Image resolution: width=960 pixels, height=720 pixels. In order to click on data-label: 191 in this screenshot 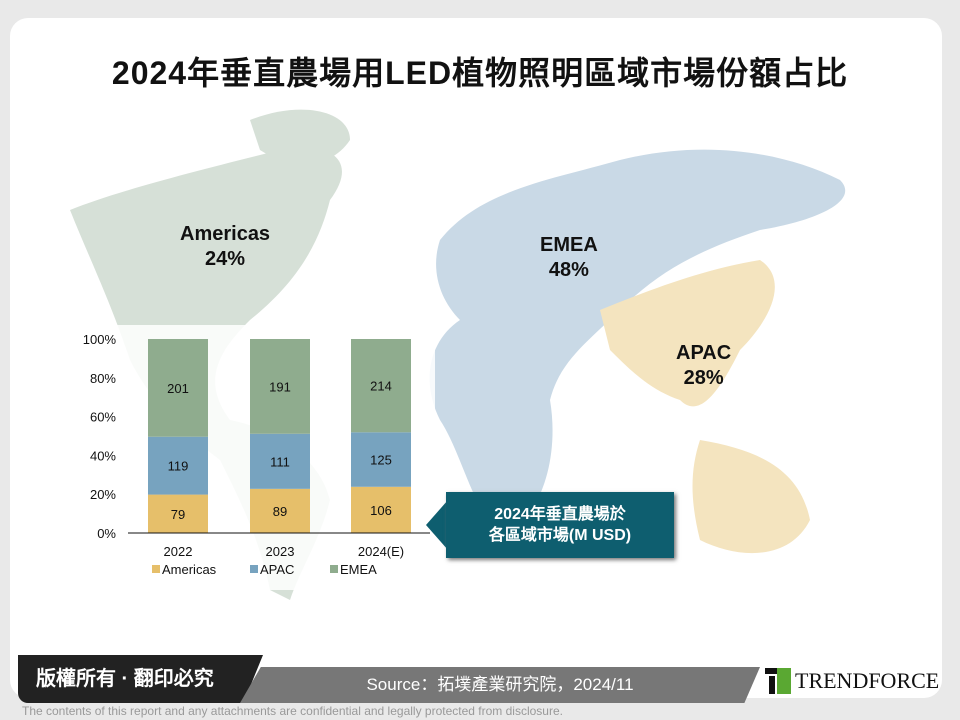, I will do `click(280, 386)`.